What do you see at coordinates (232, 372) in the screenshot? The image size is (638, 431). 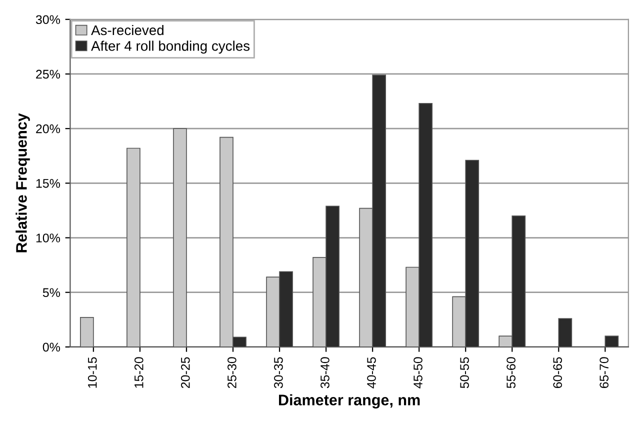 I see `x-tick-label: 25-30` at bounding box center [232, 372].